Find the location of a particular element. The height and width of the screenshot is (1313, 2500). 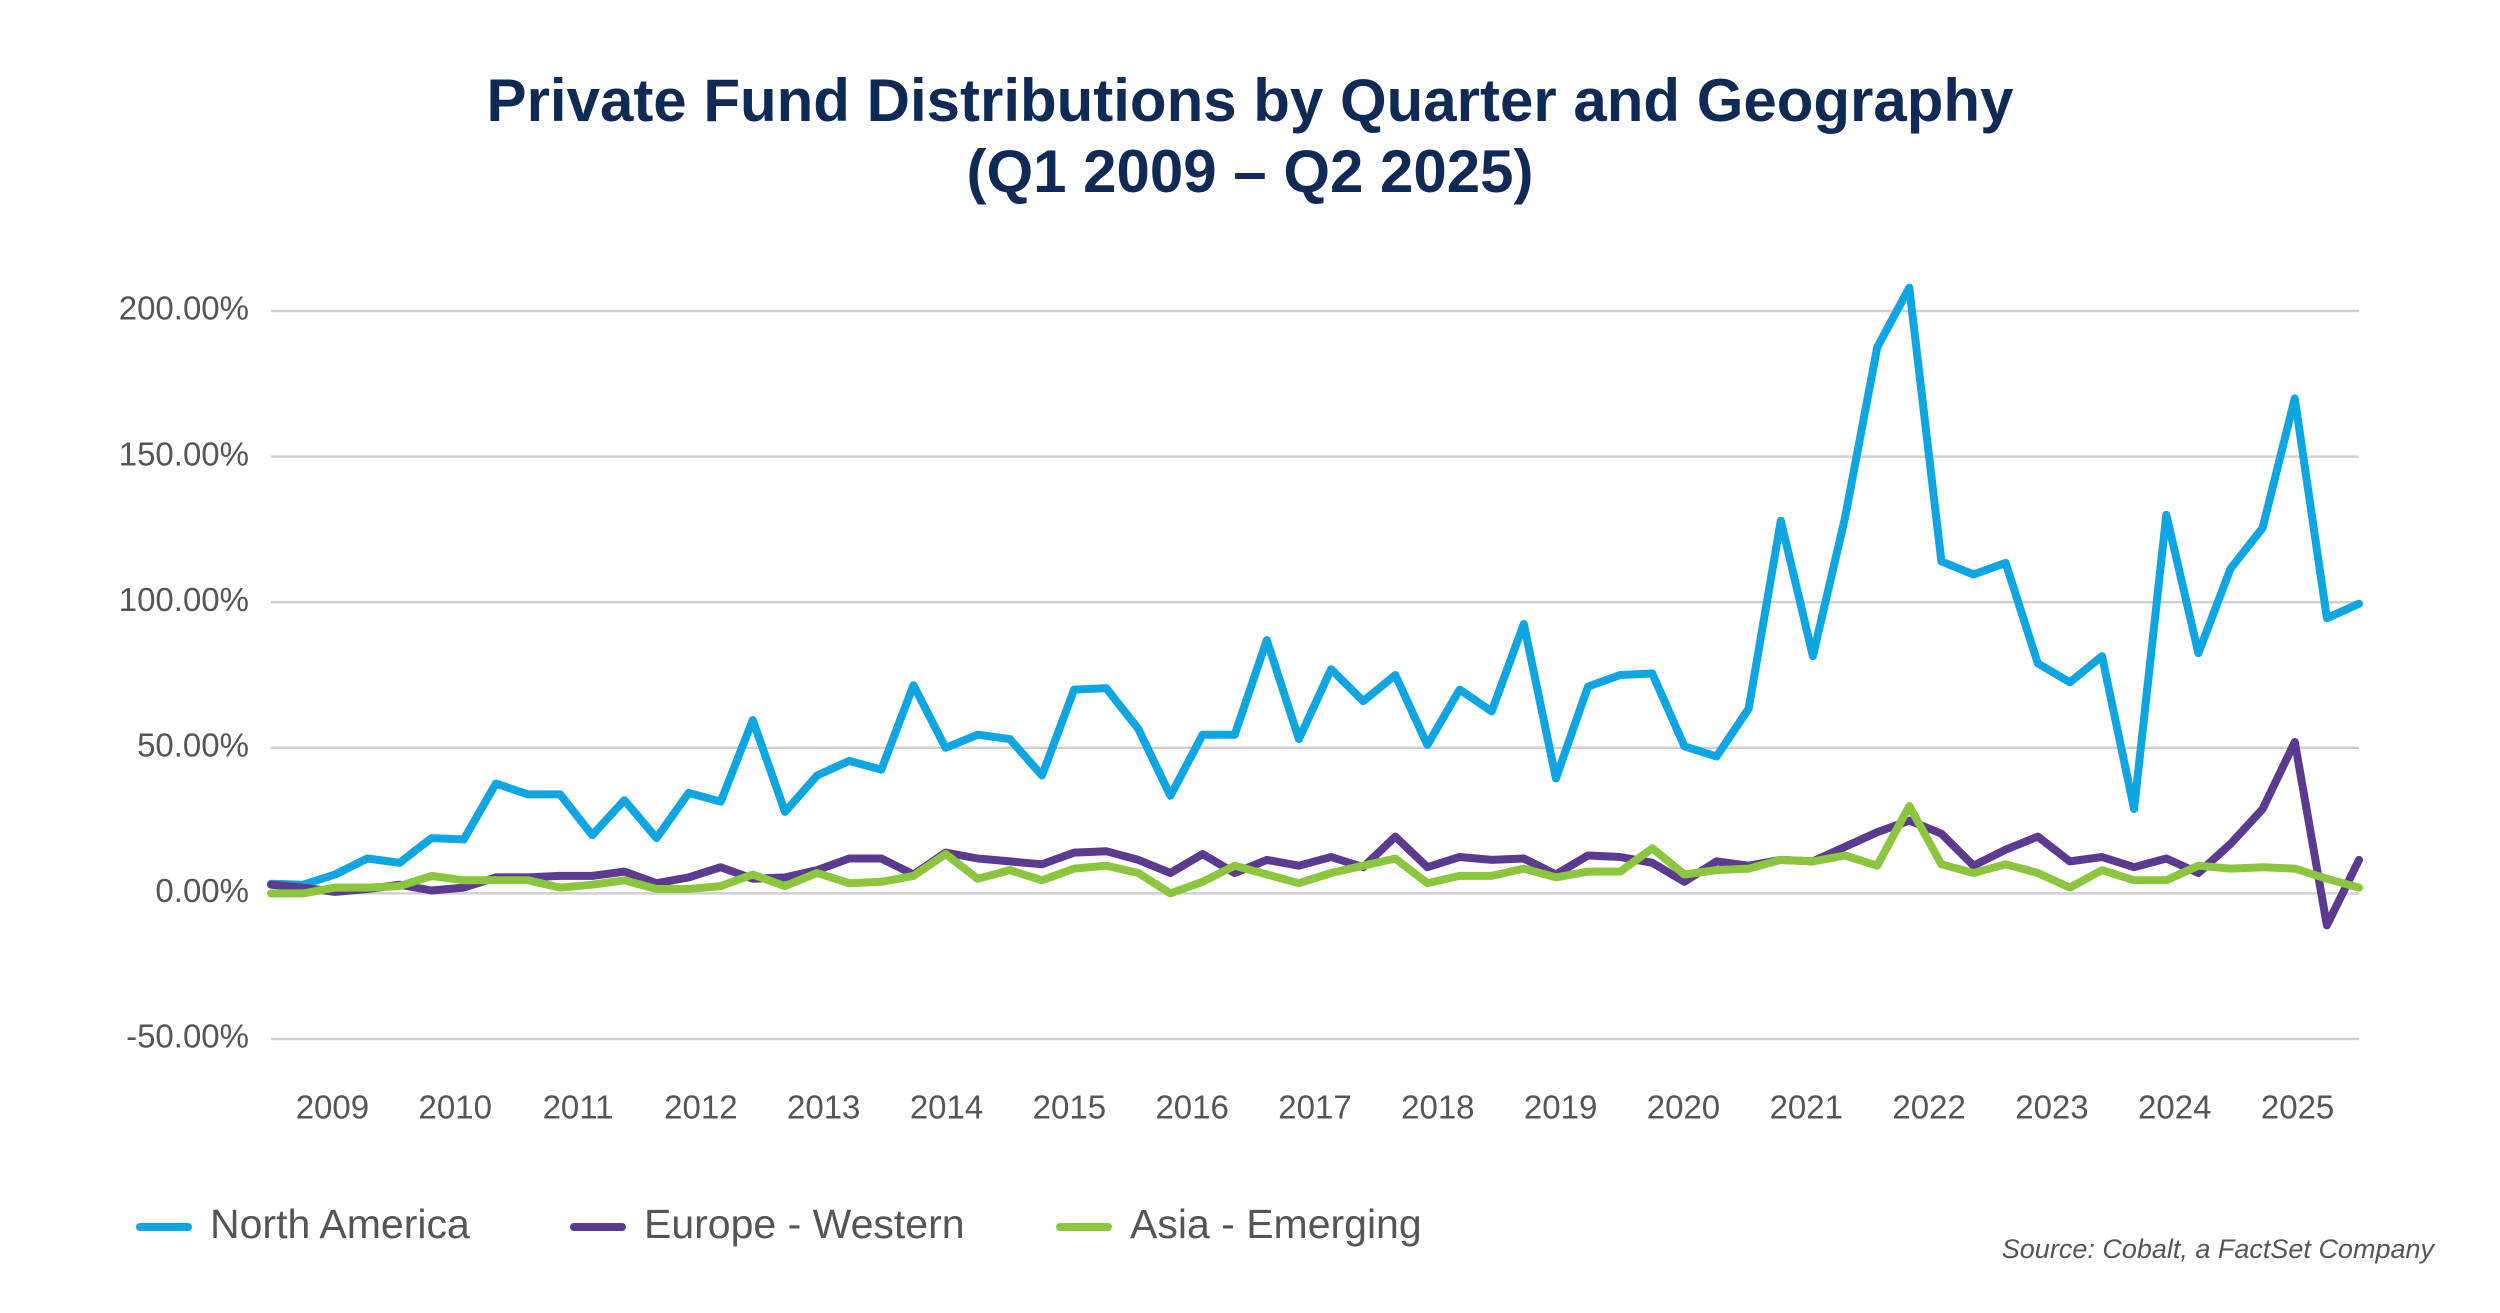

x-tick-label: 2012 is located at coordinates (700, 1107).